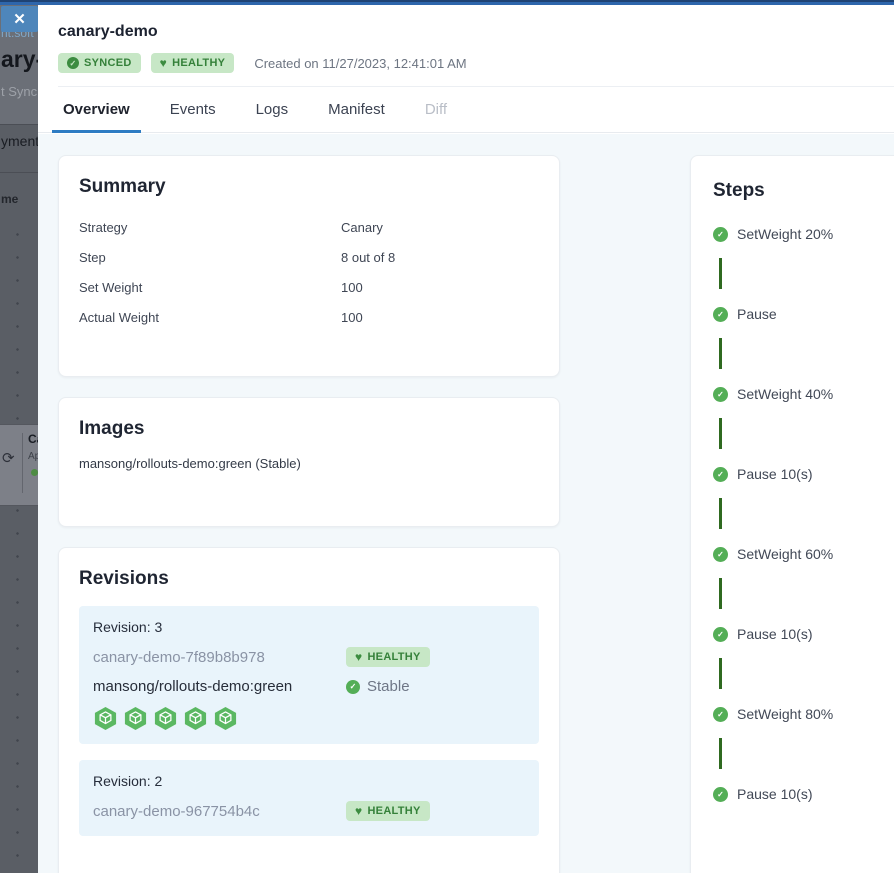  I want to click on dimmed-backdrop: nt:soft ary- t Sync yment me ⟳ Ca Ap, so click(19, 436).